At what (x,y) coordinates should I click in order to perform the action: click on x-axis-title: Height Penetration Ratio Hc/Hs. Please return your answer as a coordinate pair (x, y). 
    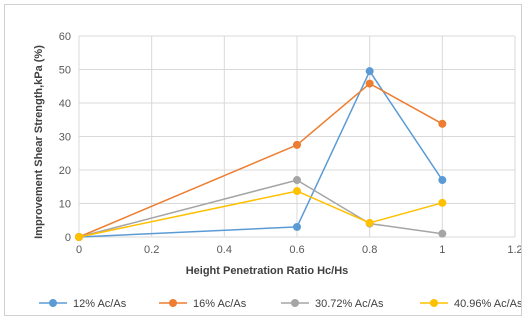
    Looking at the image, I should click on (267, 271).